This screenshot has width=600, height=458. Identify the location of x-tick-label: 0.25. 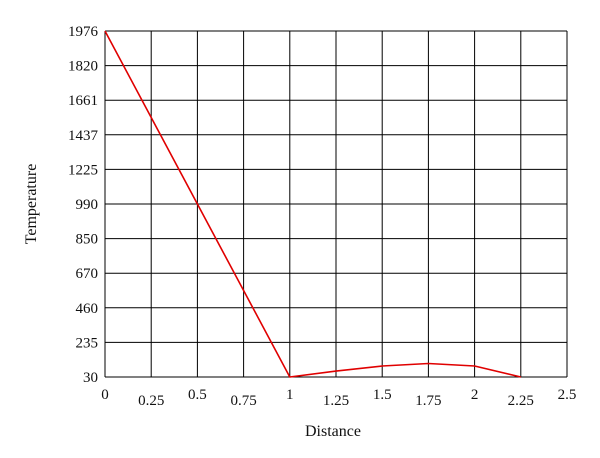
(151, 401).